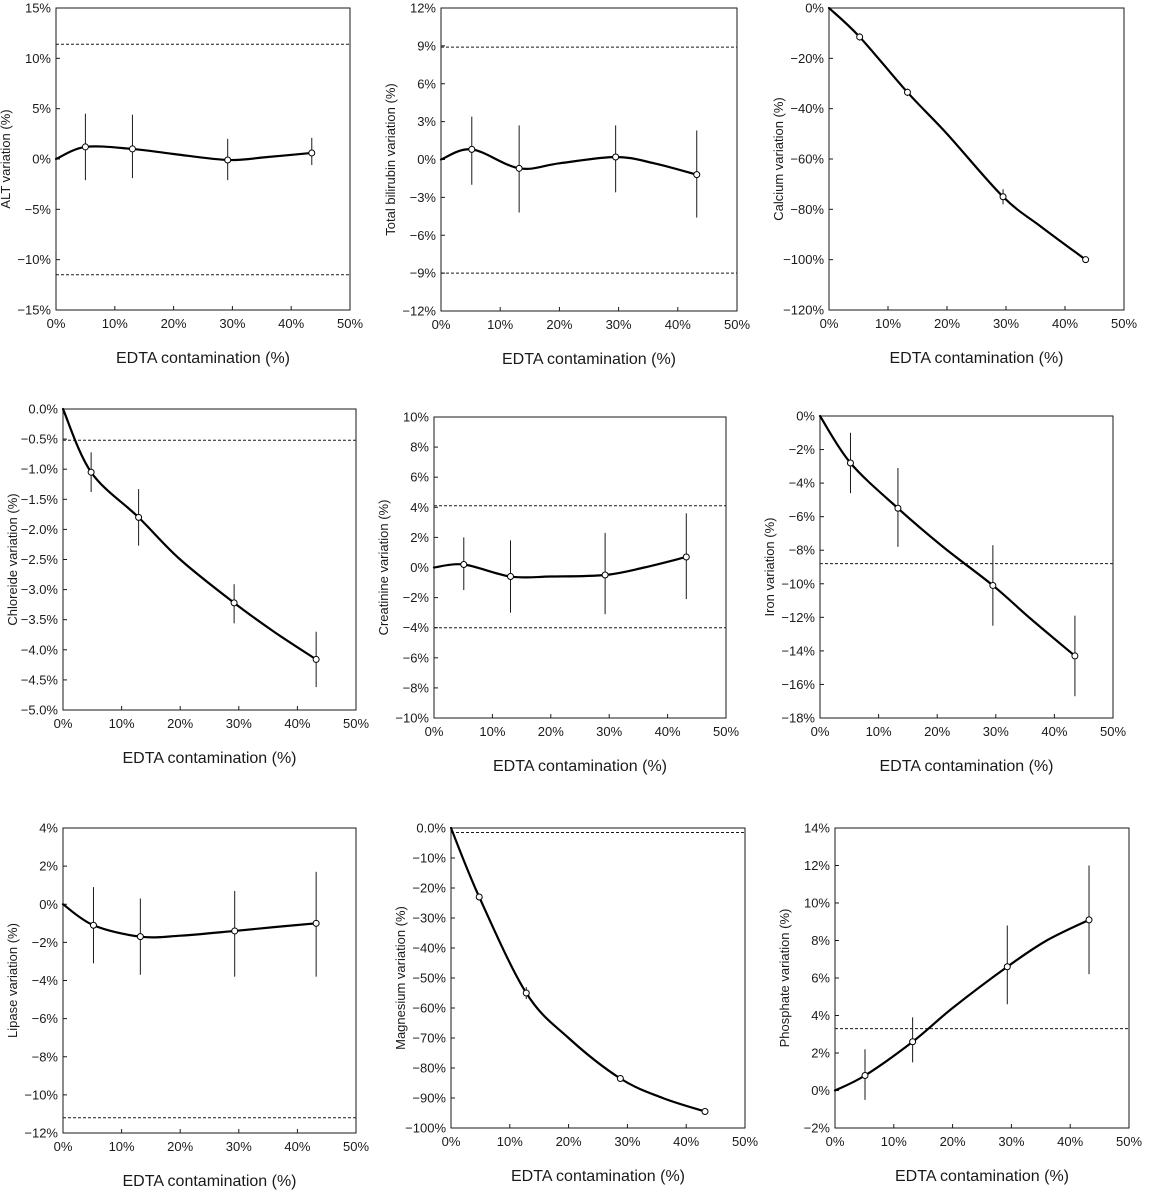 This screenshot has height=1200, width=1150. Describe the element at coordinates (400, 978) in the screenshot. I see `y-axis-title: Magnesium variation (%)` at that location.